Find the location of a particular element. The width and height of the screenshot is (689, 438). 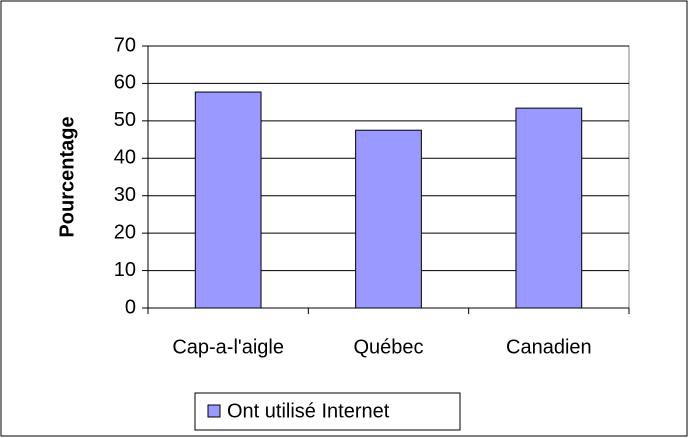

x-tick-label: Québec is located at coordinates (388, 347).